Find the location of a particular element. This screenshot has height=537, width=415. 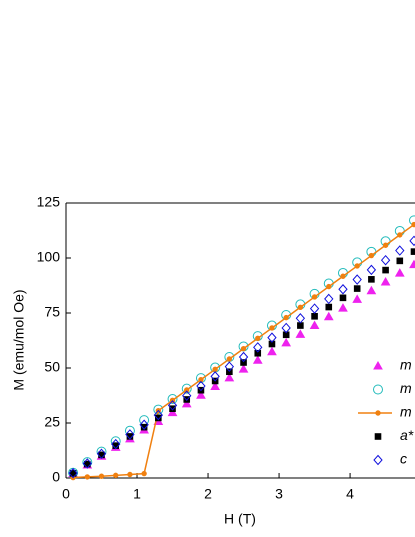

x-tick-label: 4 is located at coordinates (350, 494).